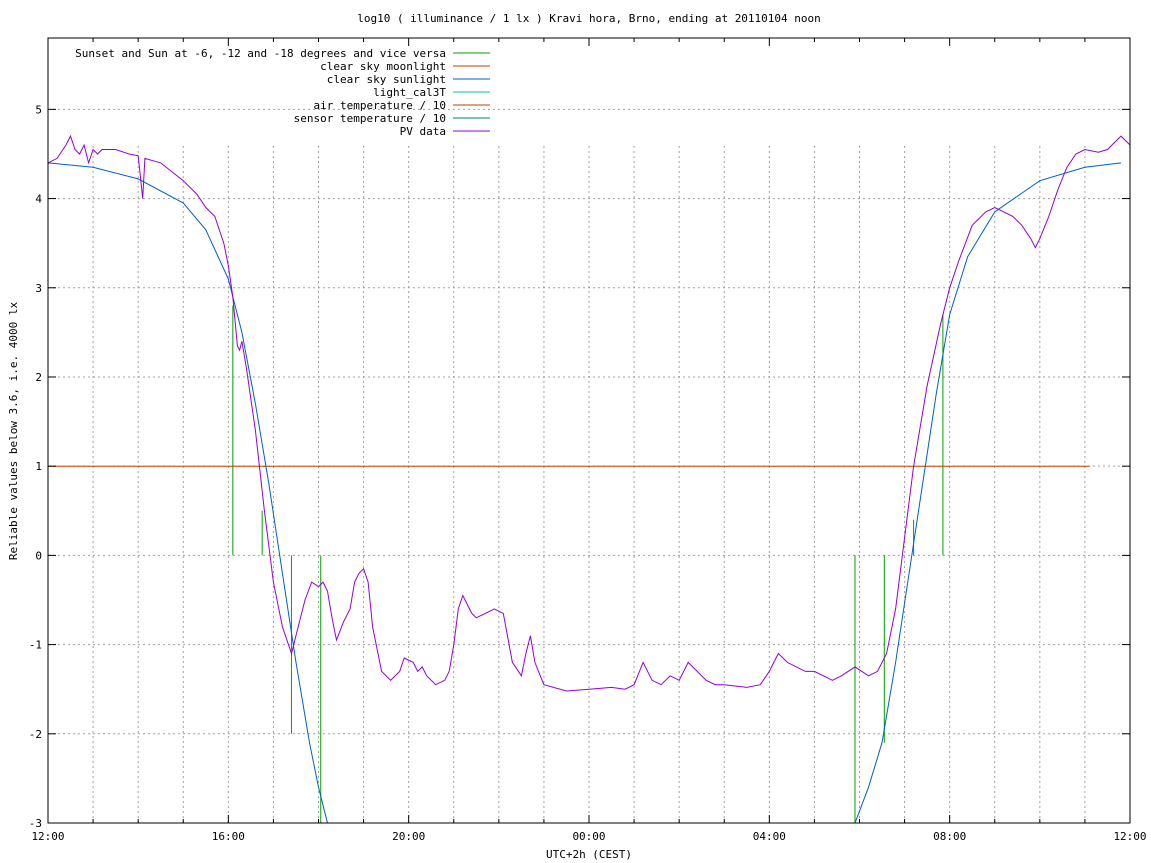 This screenshot has height=863, width=1151. What do you see at coordinates (38, 109) in the screenshot?
I see `y-tick-label: 5` at bounding box center [38, 109].